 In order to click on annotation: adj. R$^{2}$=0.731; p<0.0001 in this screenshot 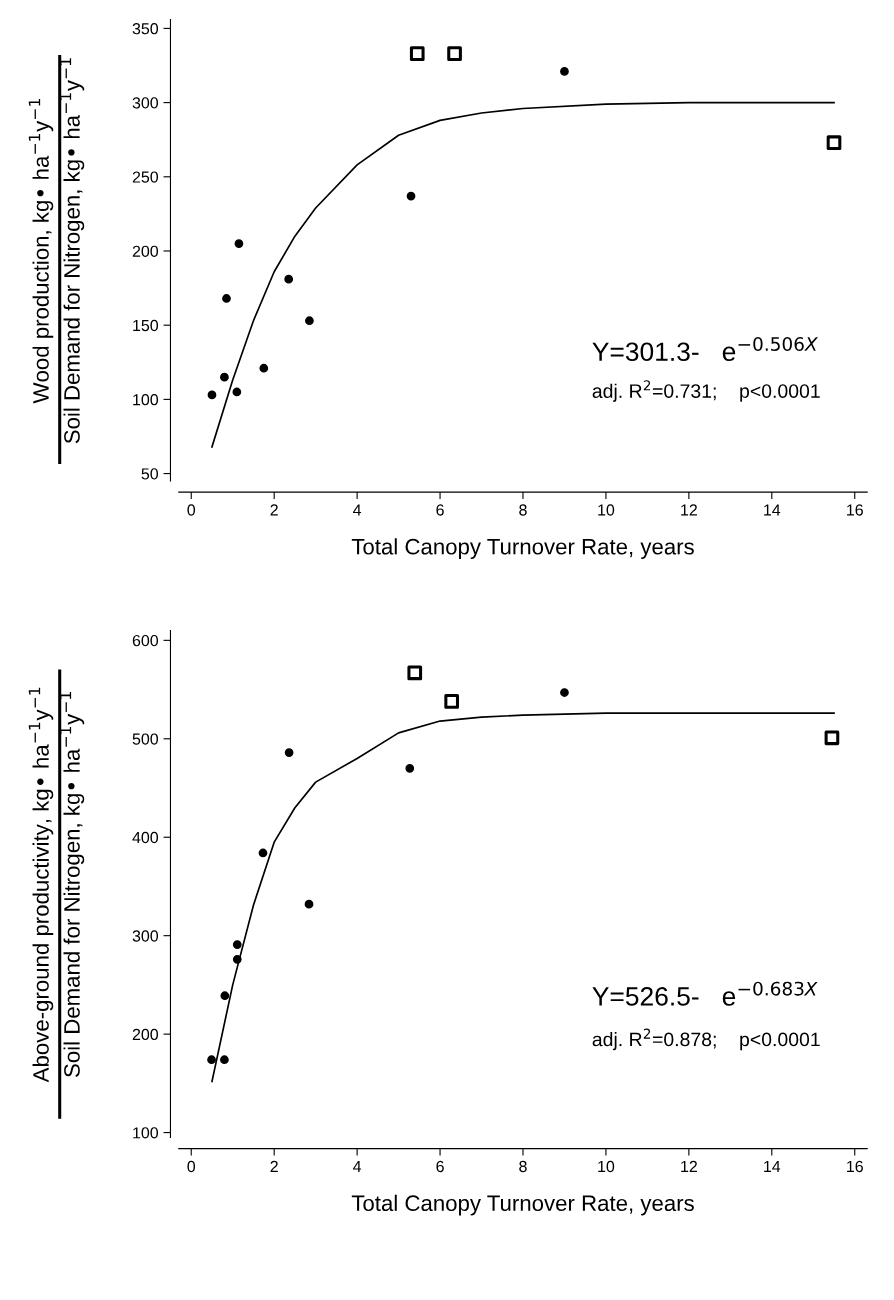, I will do `click(706, 391)`.